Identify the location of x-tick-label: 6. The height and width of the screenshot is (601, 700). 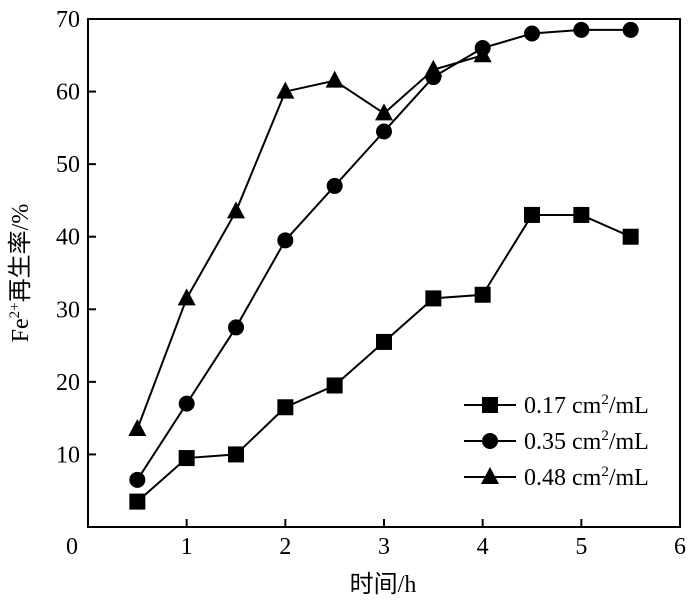
(680, 547).